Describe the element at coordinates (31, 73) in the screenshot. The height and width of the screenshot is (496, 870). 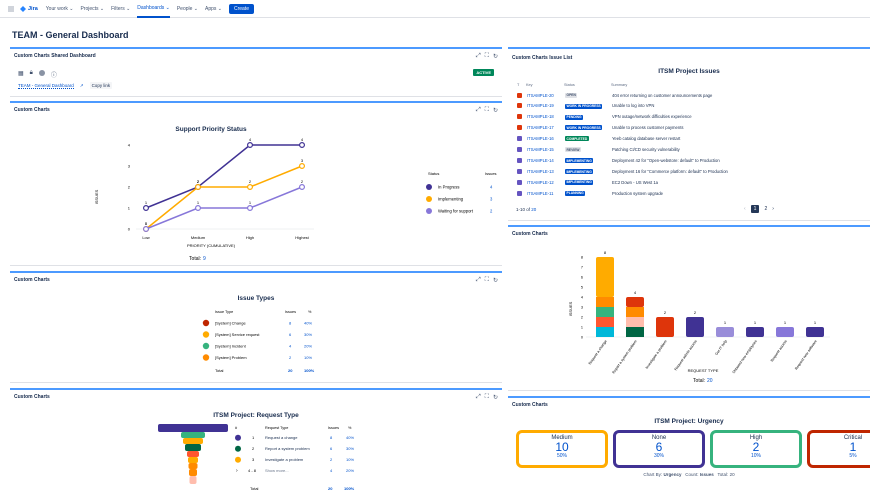
I see `lock-icon: 🔒︎` at that location.